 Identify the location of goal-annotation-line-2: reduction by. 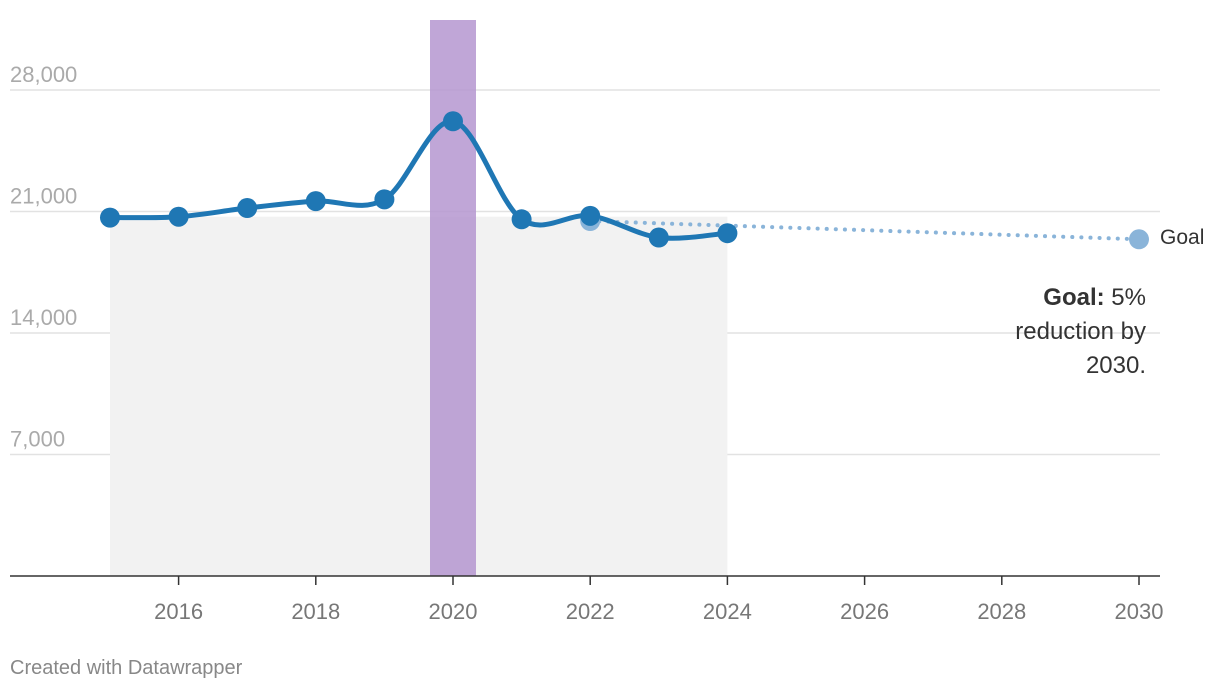
(1080, 331).